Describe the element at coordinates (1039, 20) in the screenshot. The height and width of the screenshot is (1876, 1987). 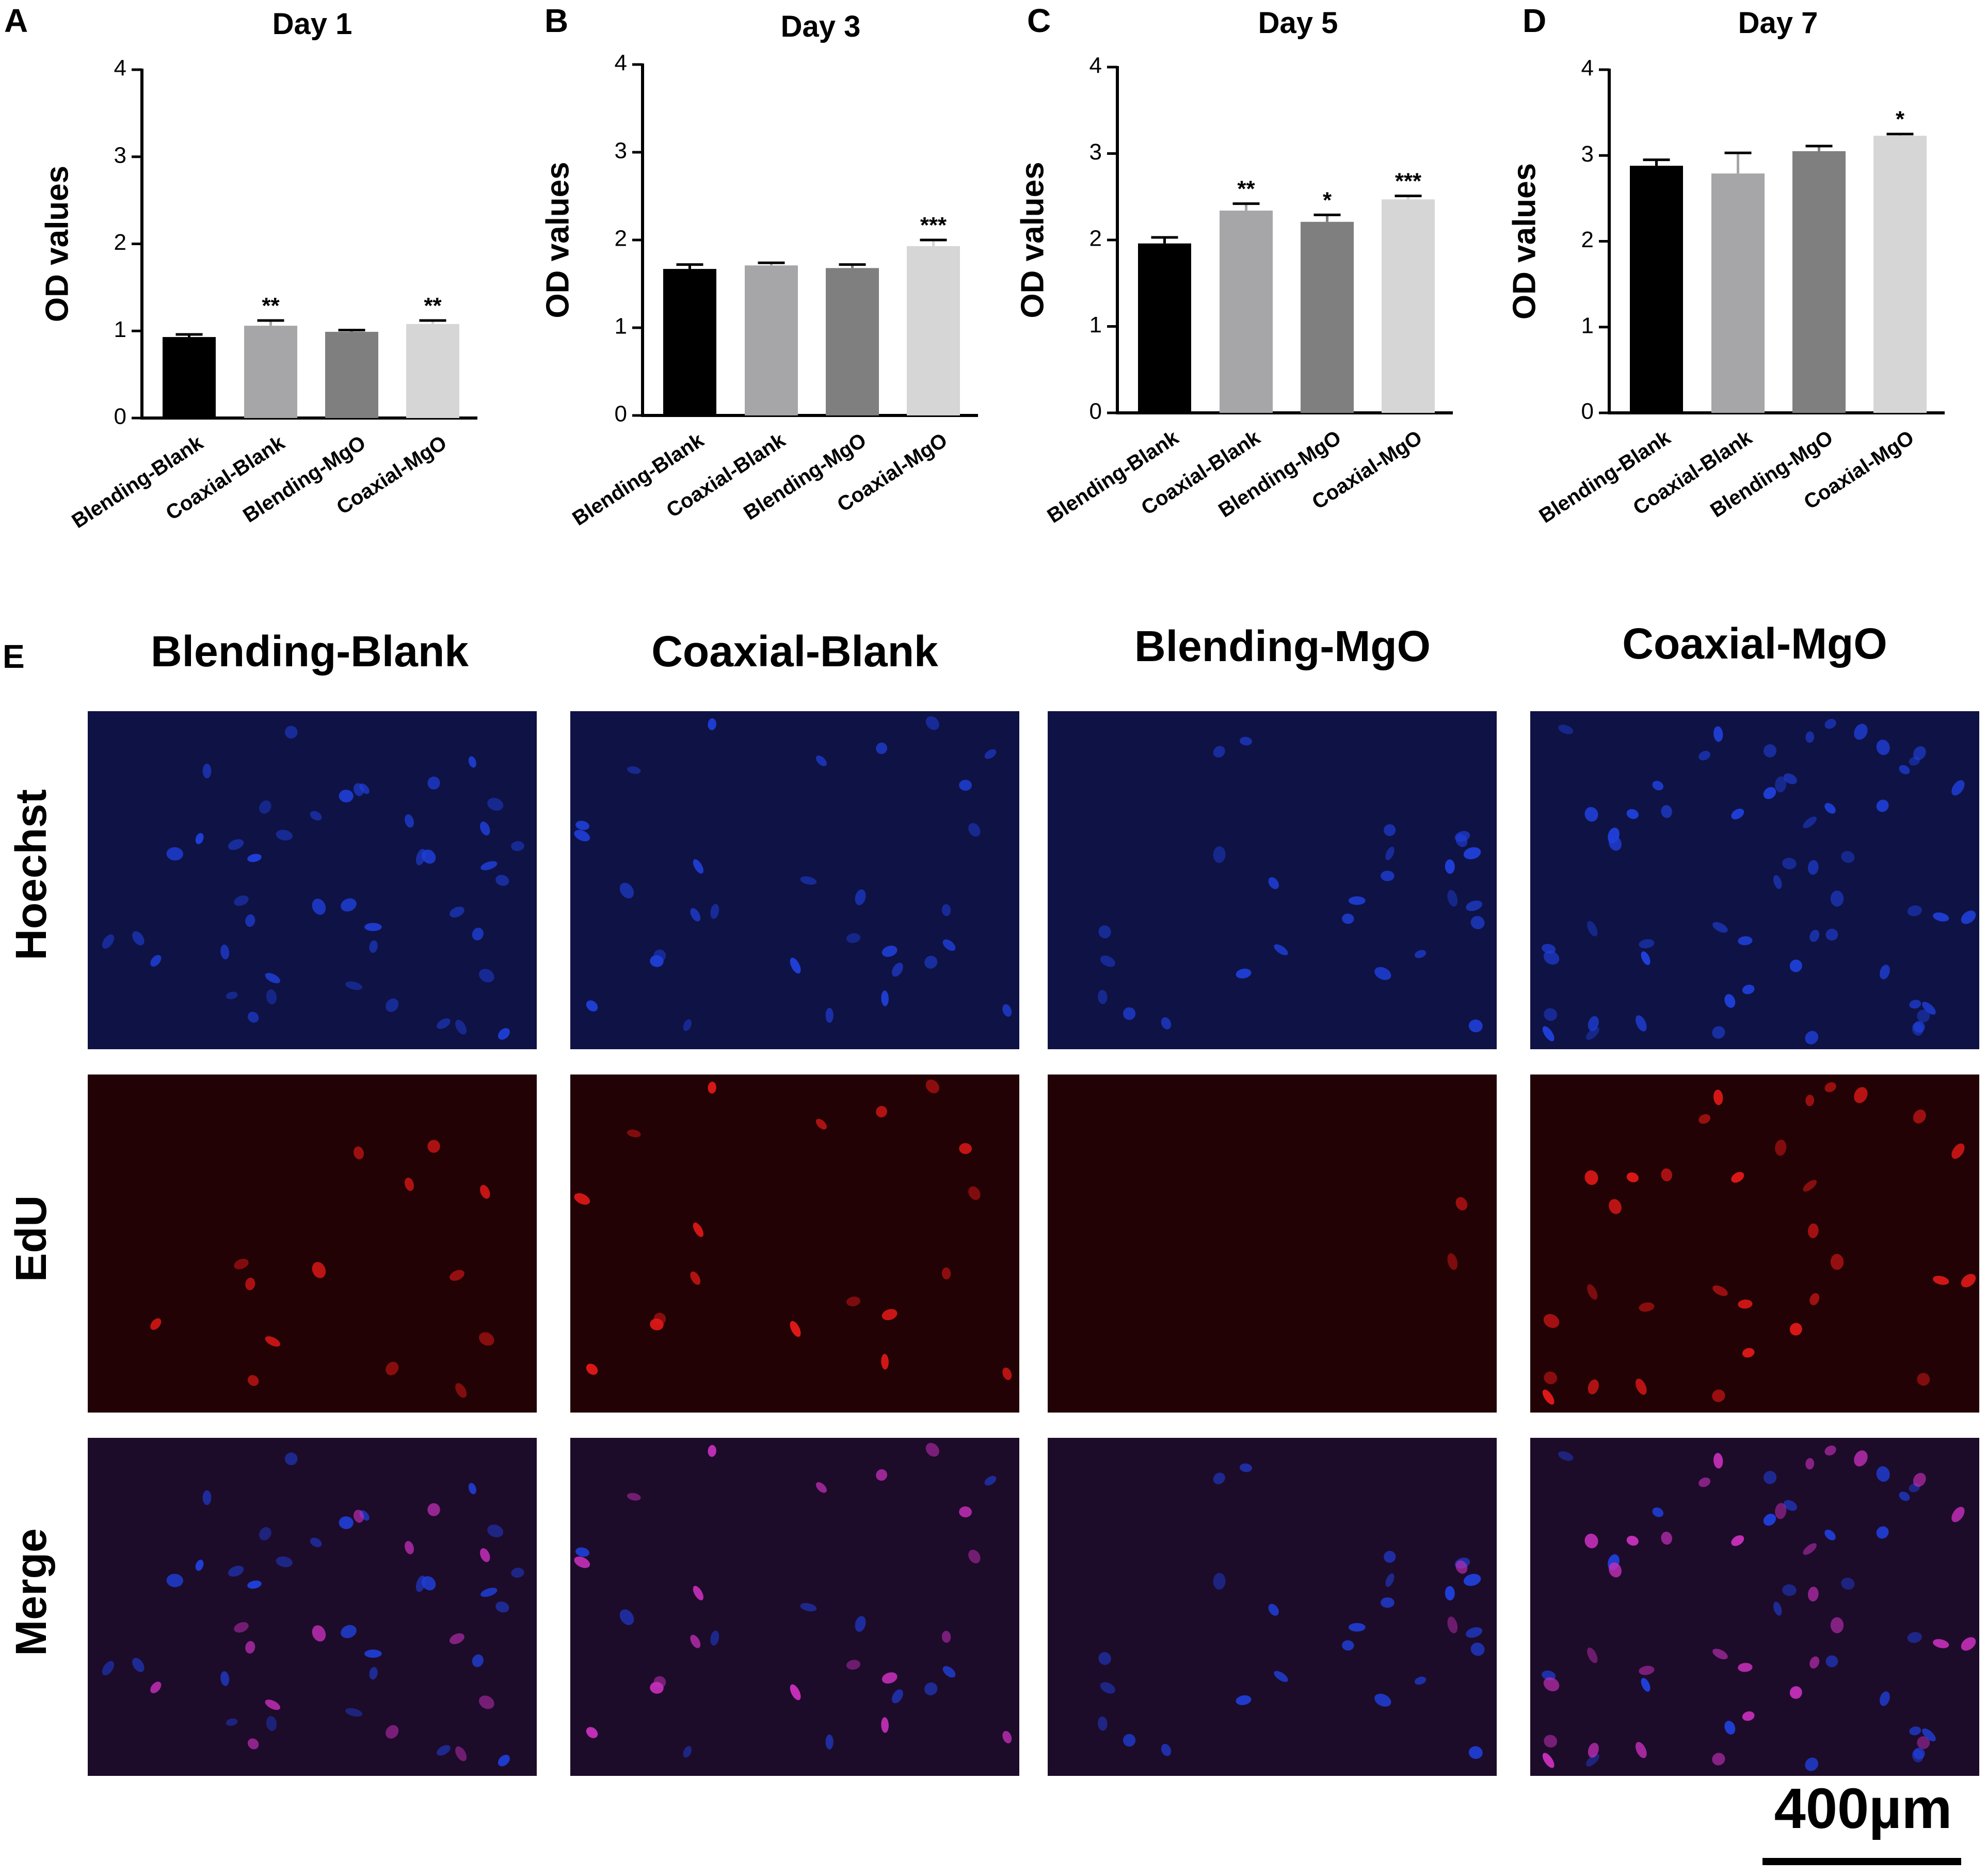
I see `panel-letter-c: C` at that location.